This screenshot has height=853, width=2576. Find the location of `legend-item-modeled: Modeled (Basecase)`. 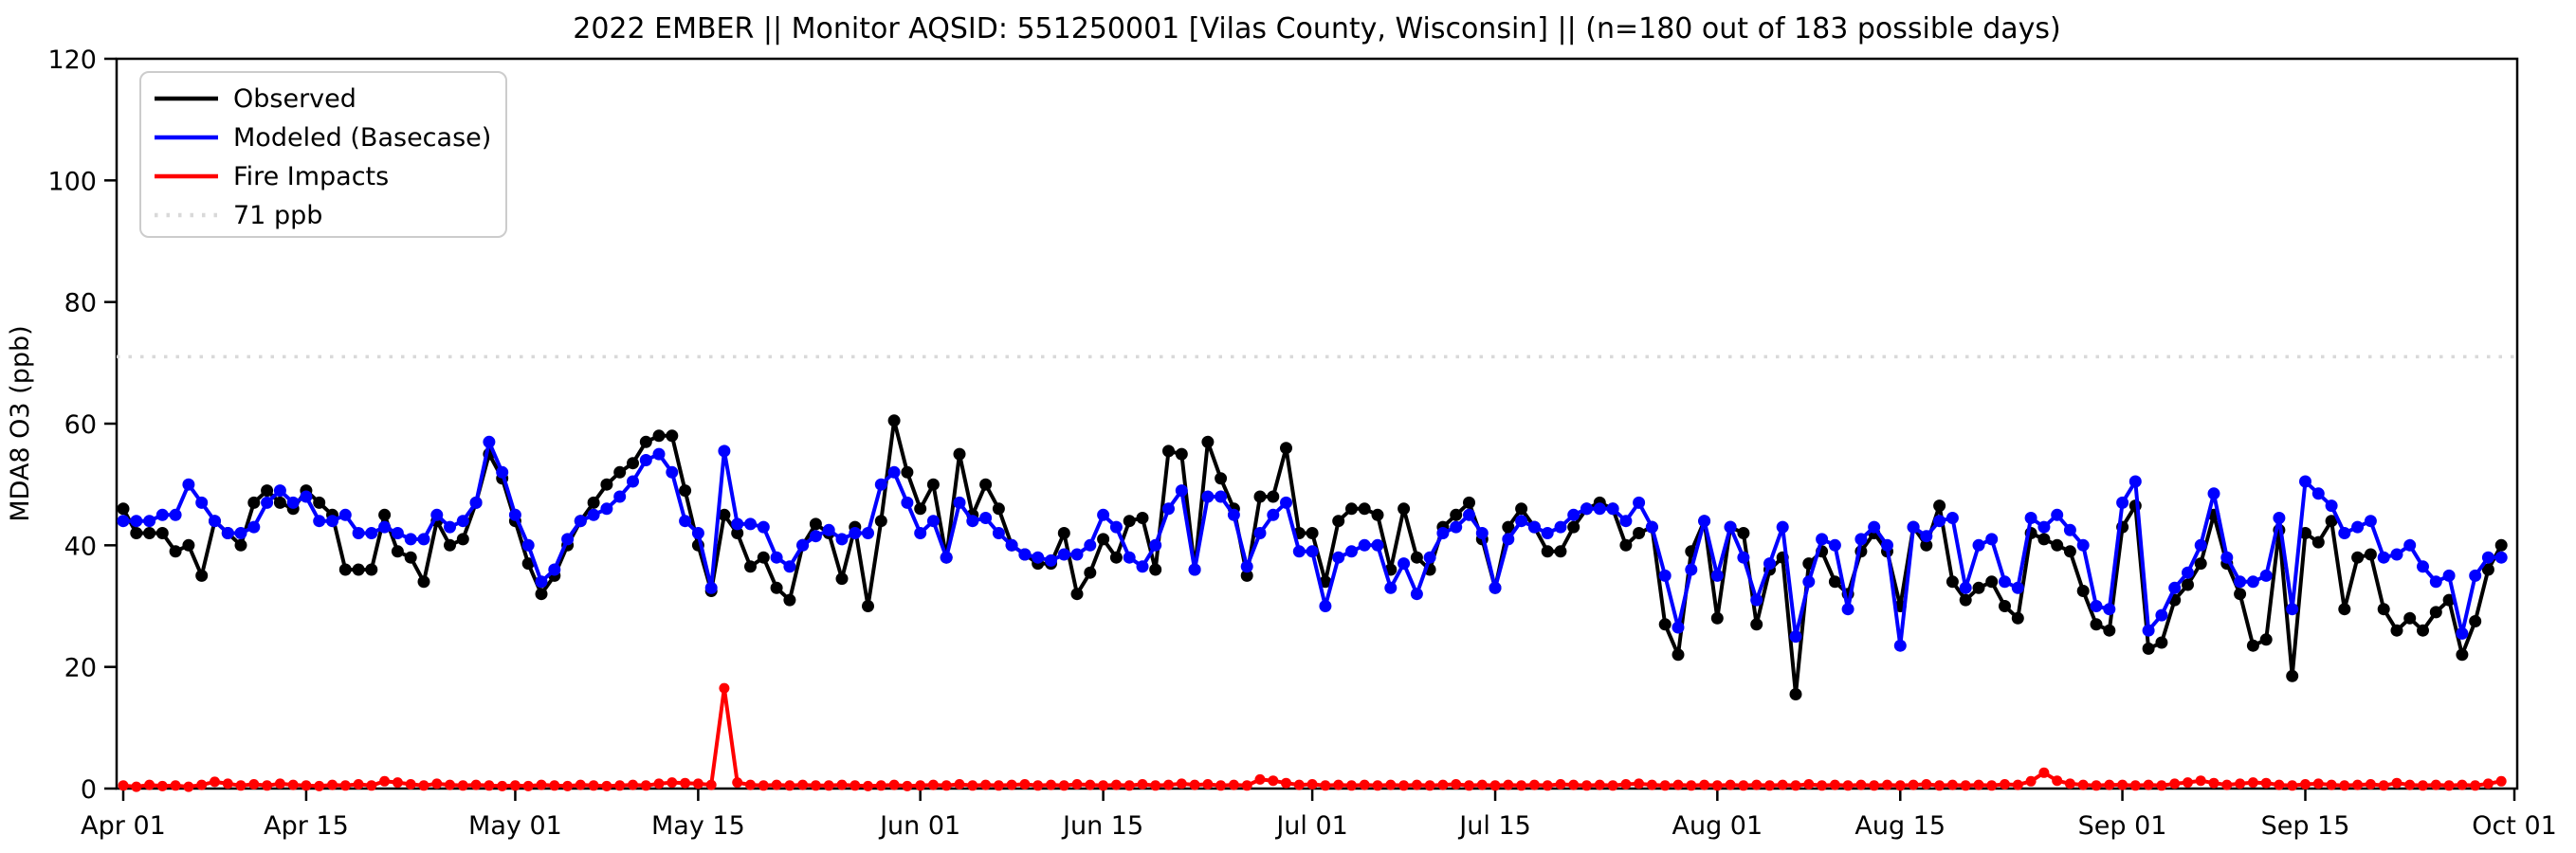

legend-item-modeled: Modeled (Basecase) is located at coordinates (323, 138).